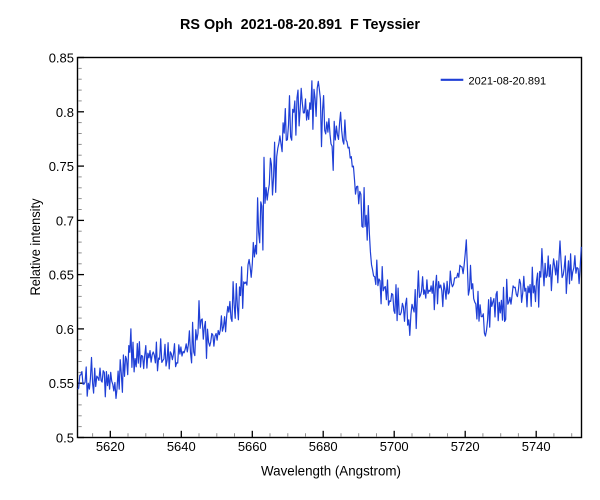 This screenshot has width=600, height=500. Describe the element at coordinates (465, 446) in the screenshot. I see `svg-text: 5720` at that location.